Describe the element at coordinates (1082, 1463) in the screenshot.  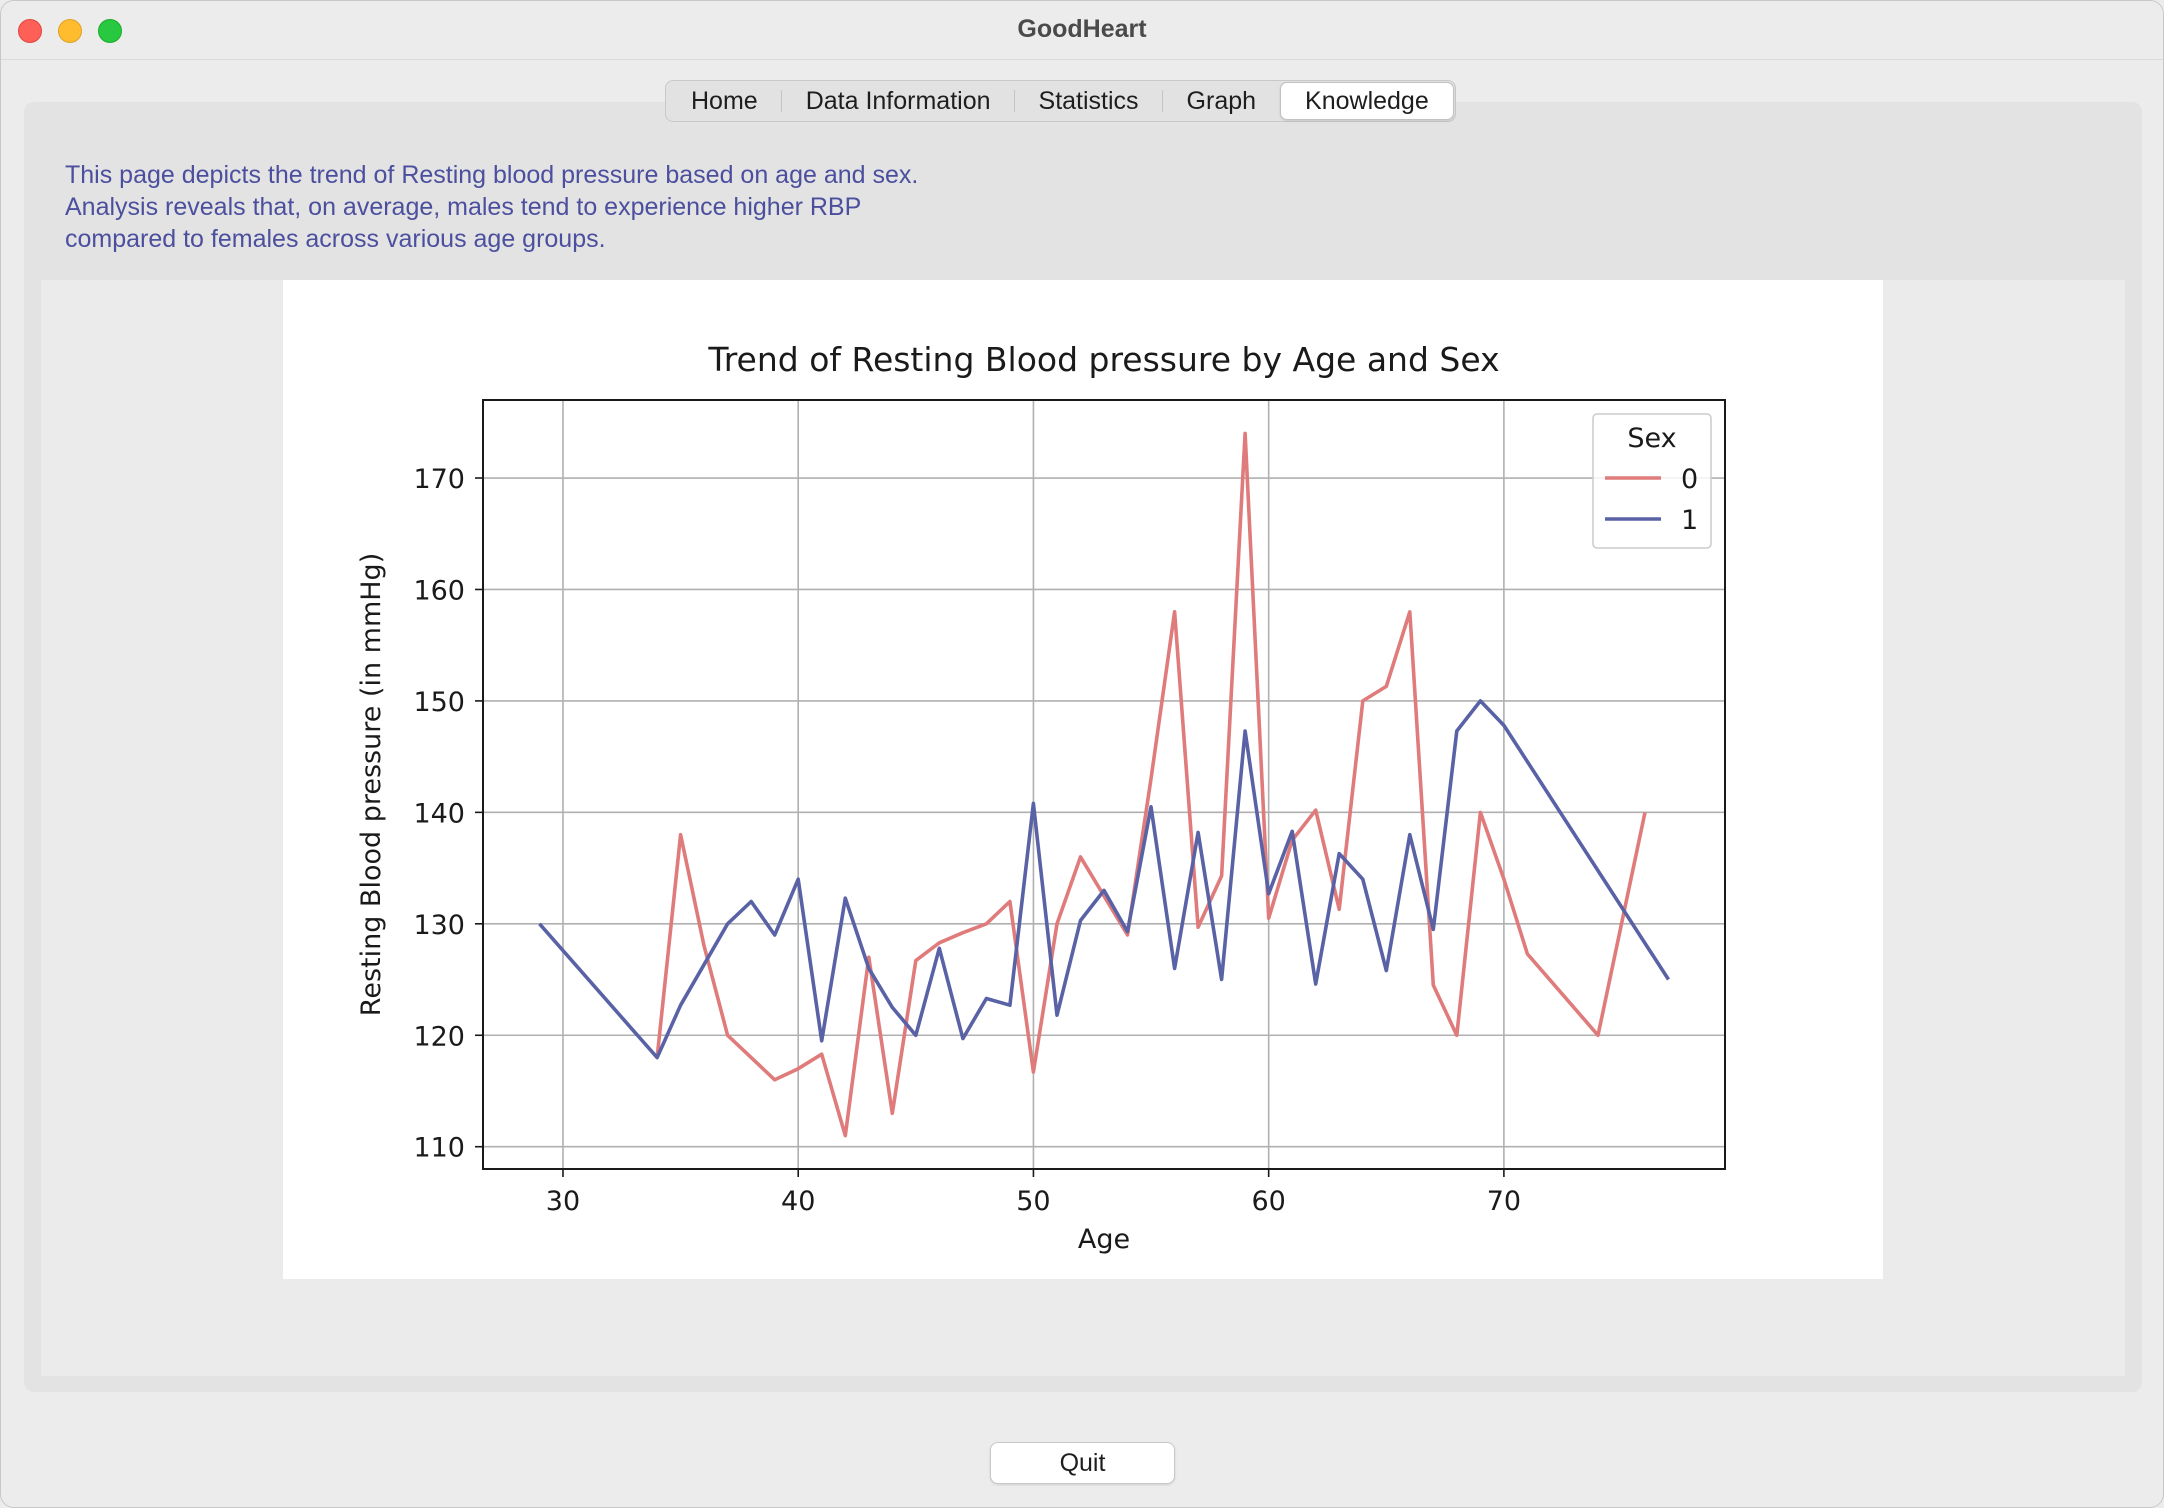
I see `quit-button: Quit` at that location.